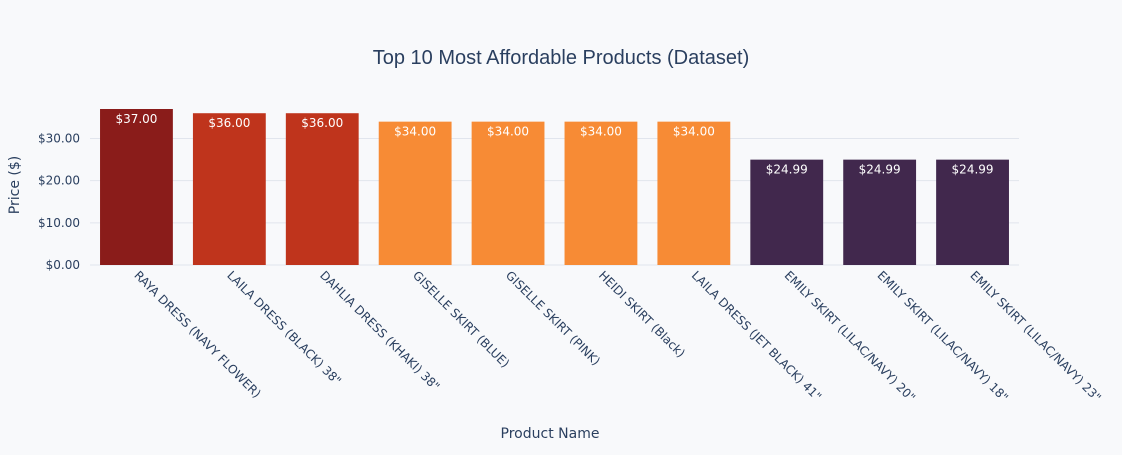 This screenshot has height=455, width=1122. Describe the element at coordinates (550, 434) in the screenshot. I see `x-axis-title: Product Name` at that location.